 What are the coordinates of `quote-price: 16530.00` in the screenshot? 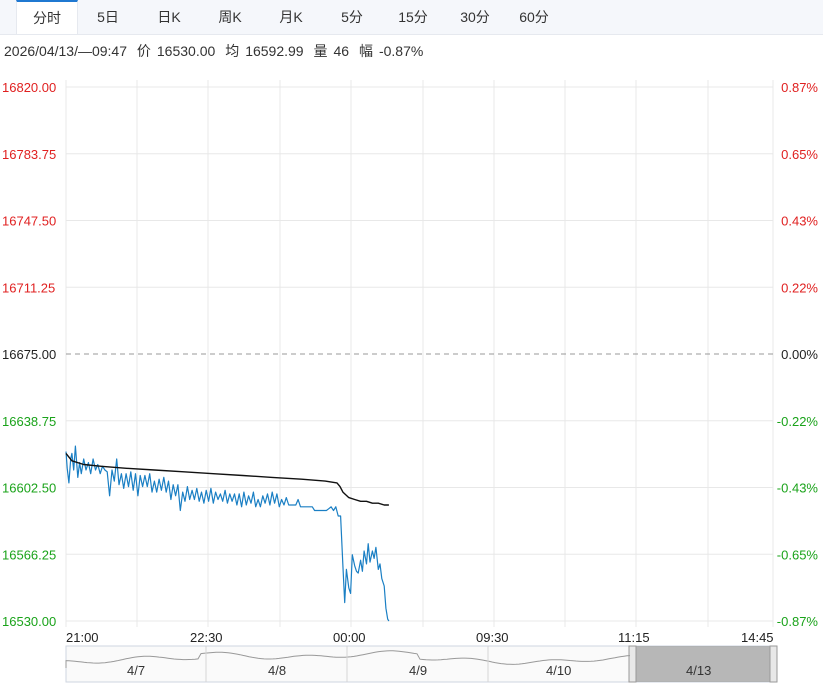 It's located at (186, 51).